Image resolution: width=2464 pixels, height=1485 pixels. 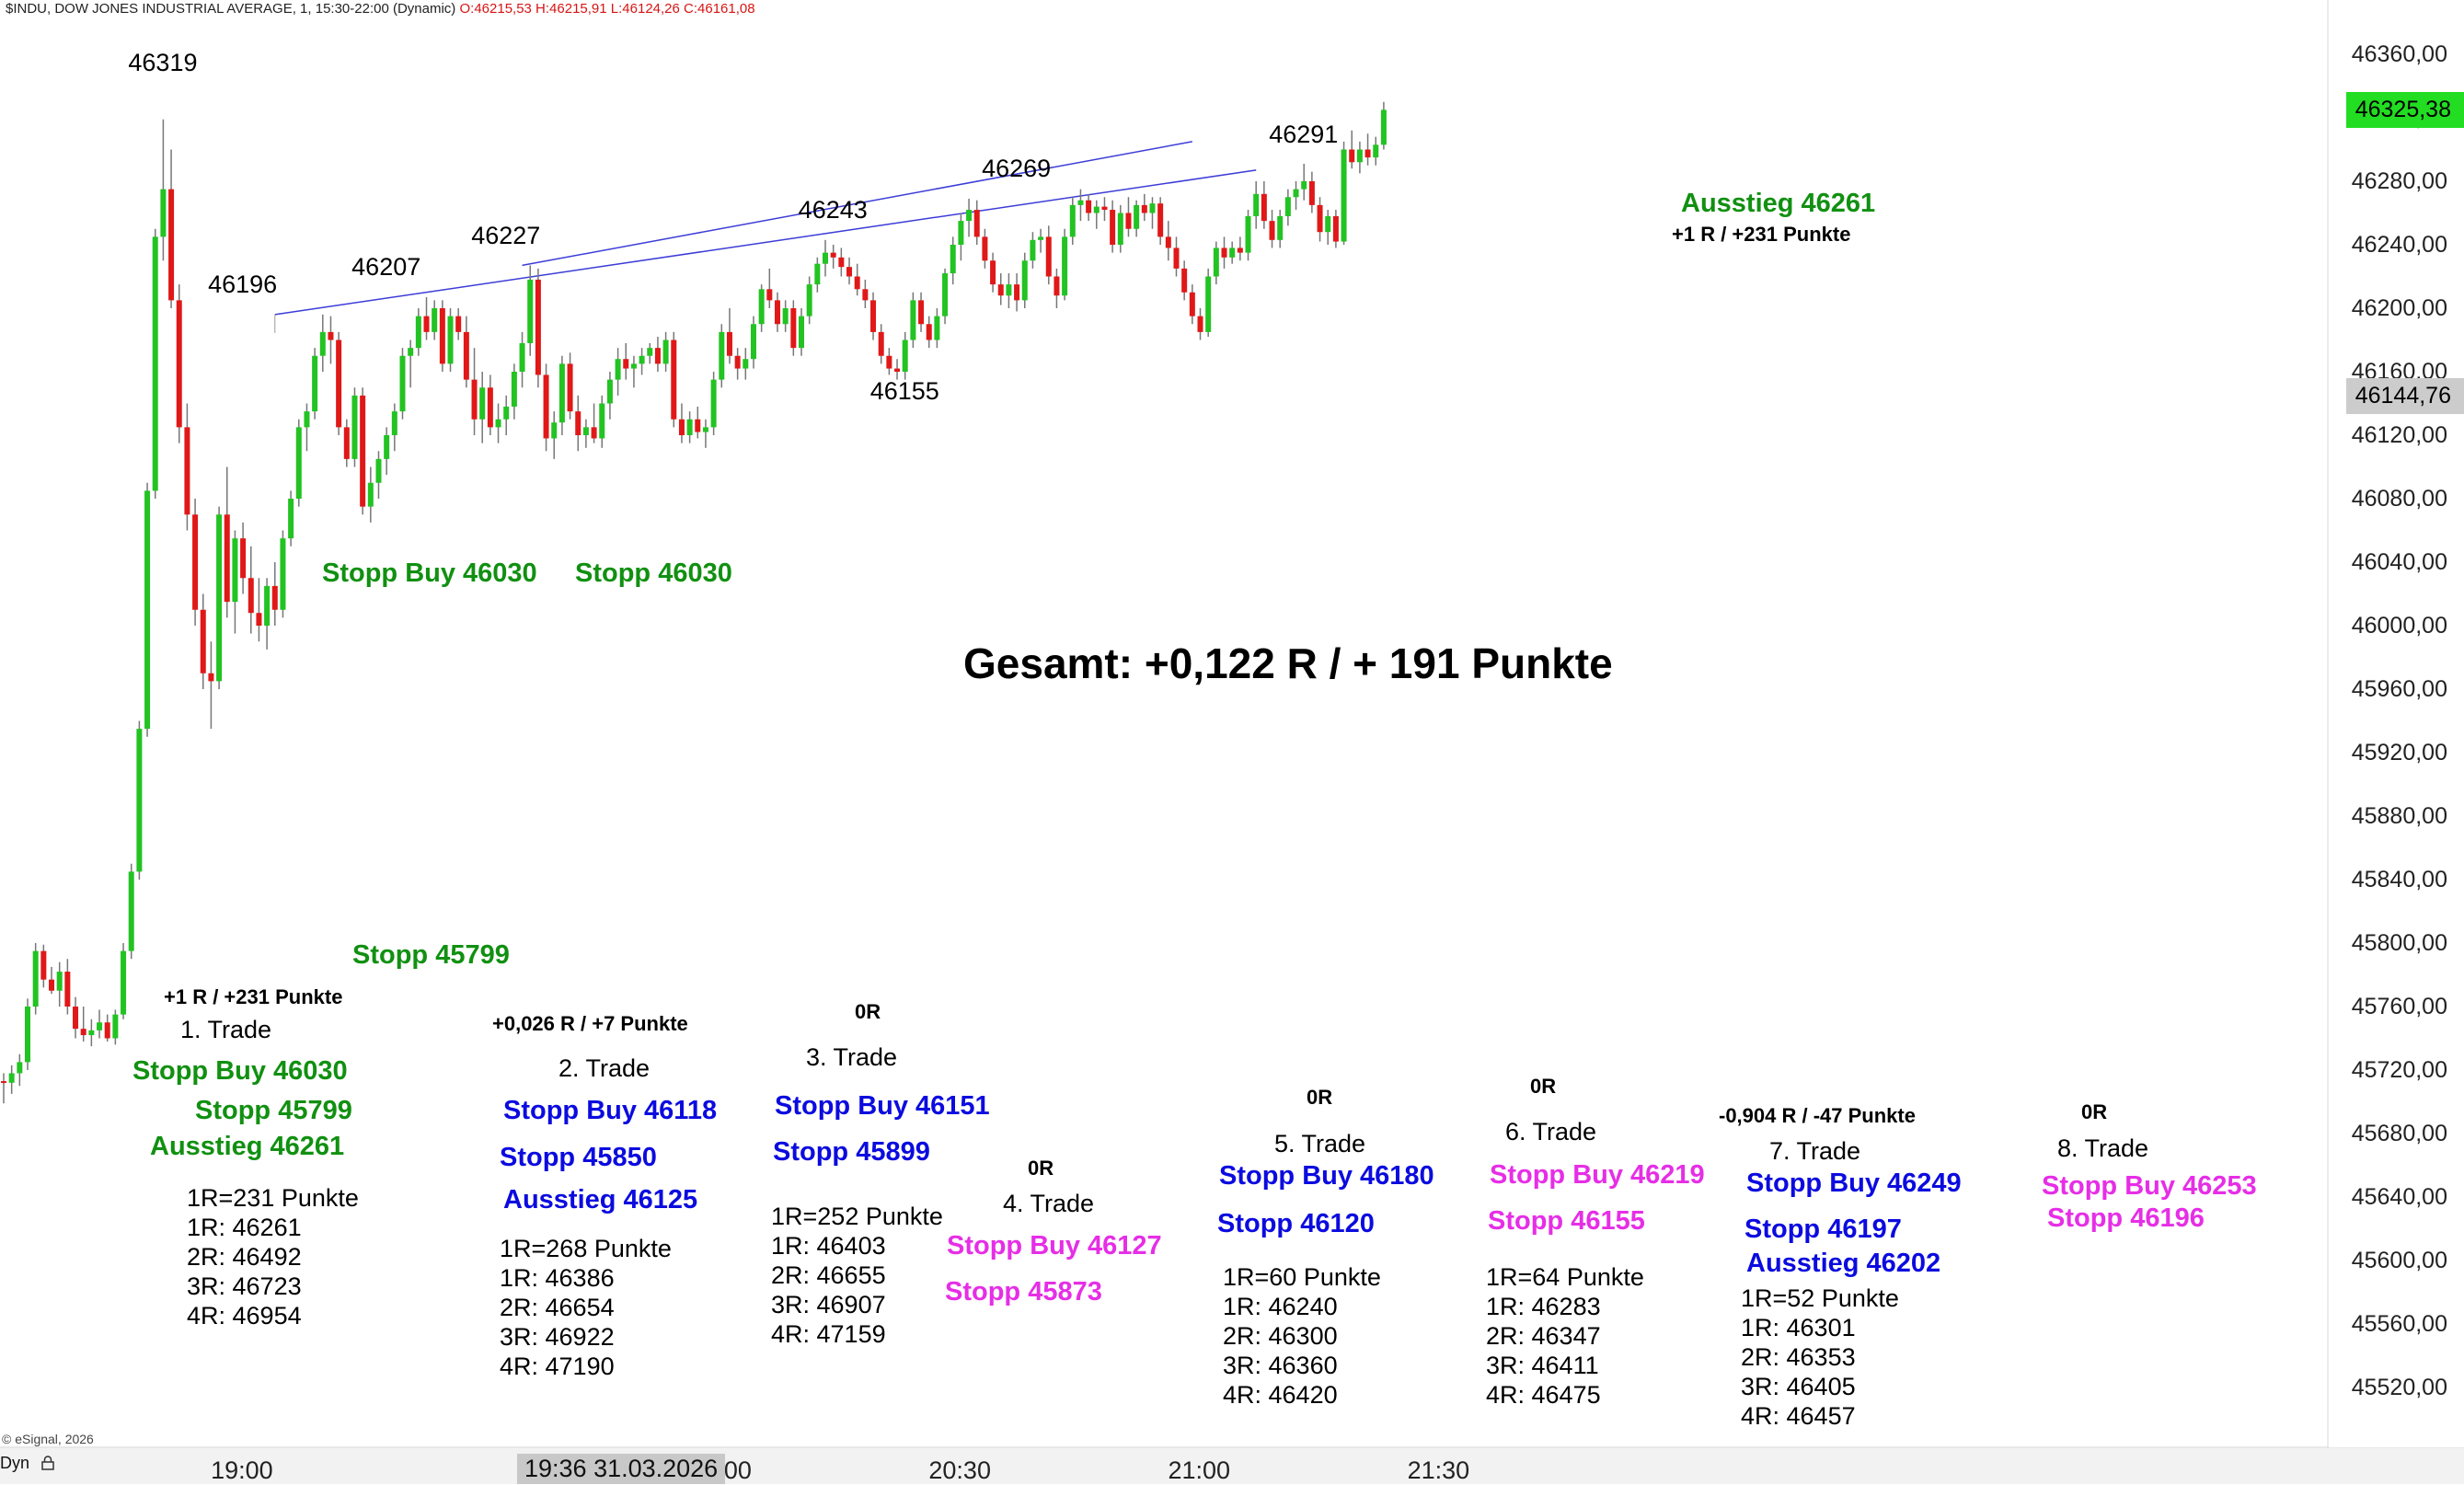 I want to click on trade-3-entry: Stopp Buy 46151, so click(x=882, y=1106).